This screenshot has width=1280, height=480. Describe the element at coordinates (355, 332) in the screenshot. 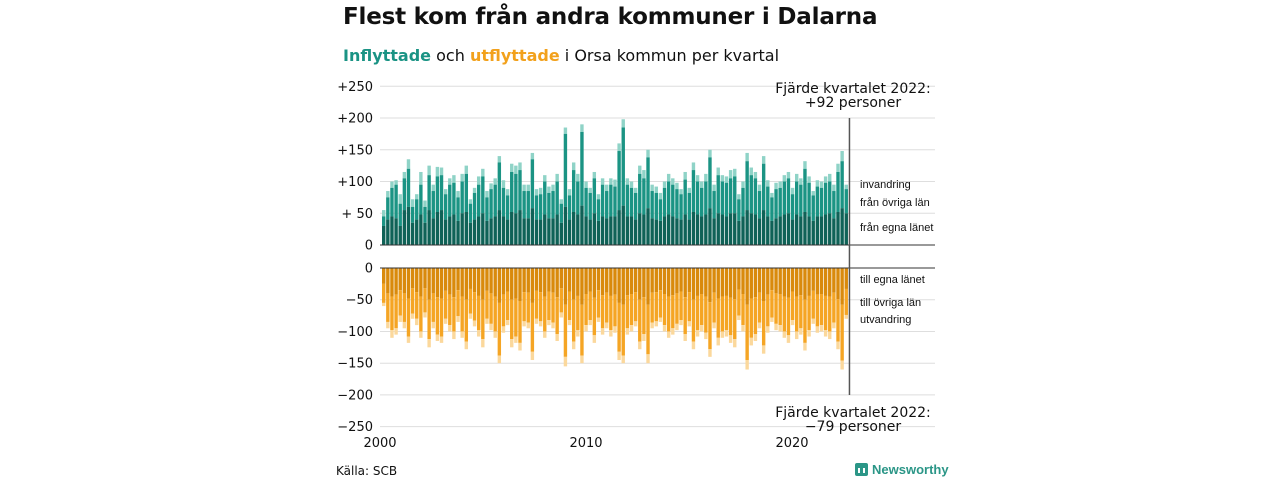

I see `y-tick-label: −100` at that location.